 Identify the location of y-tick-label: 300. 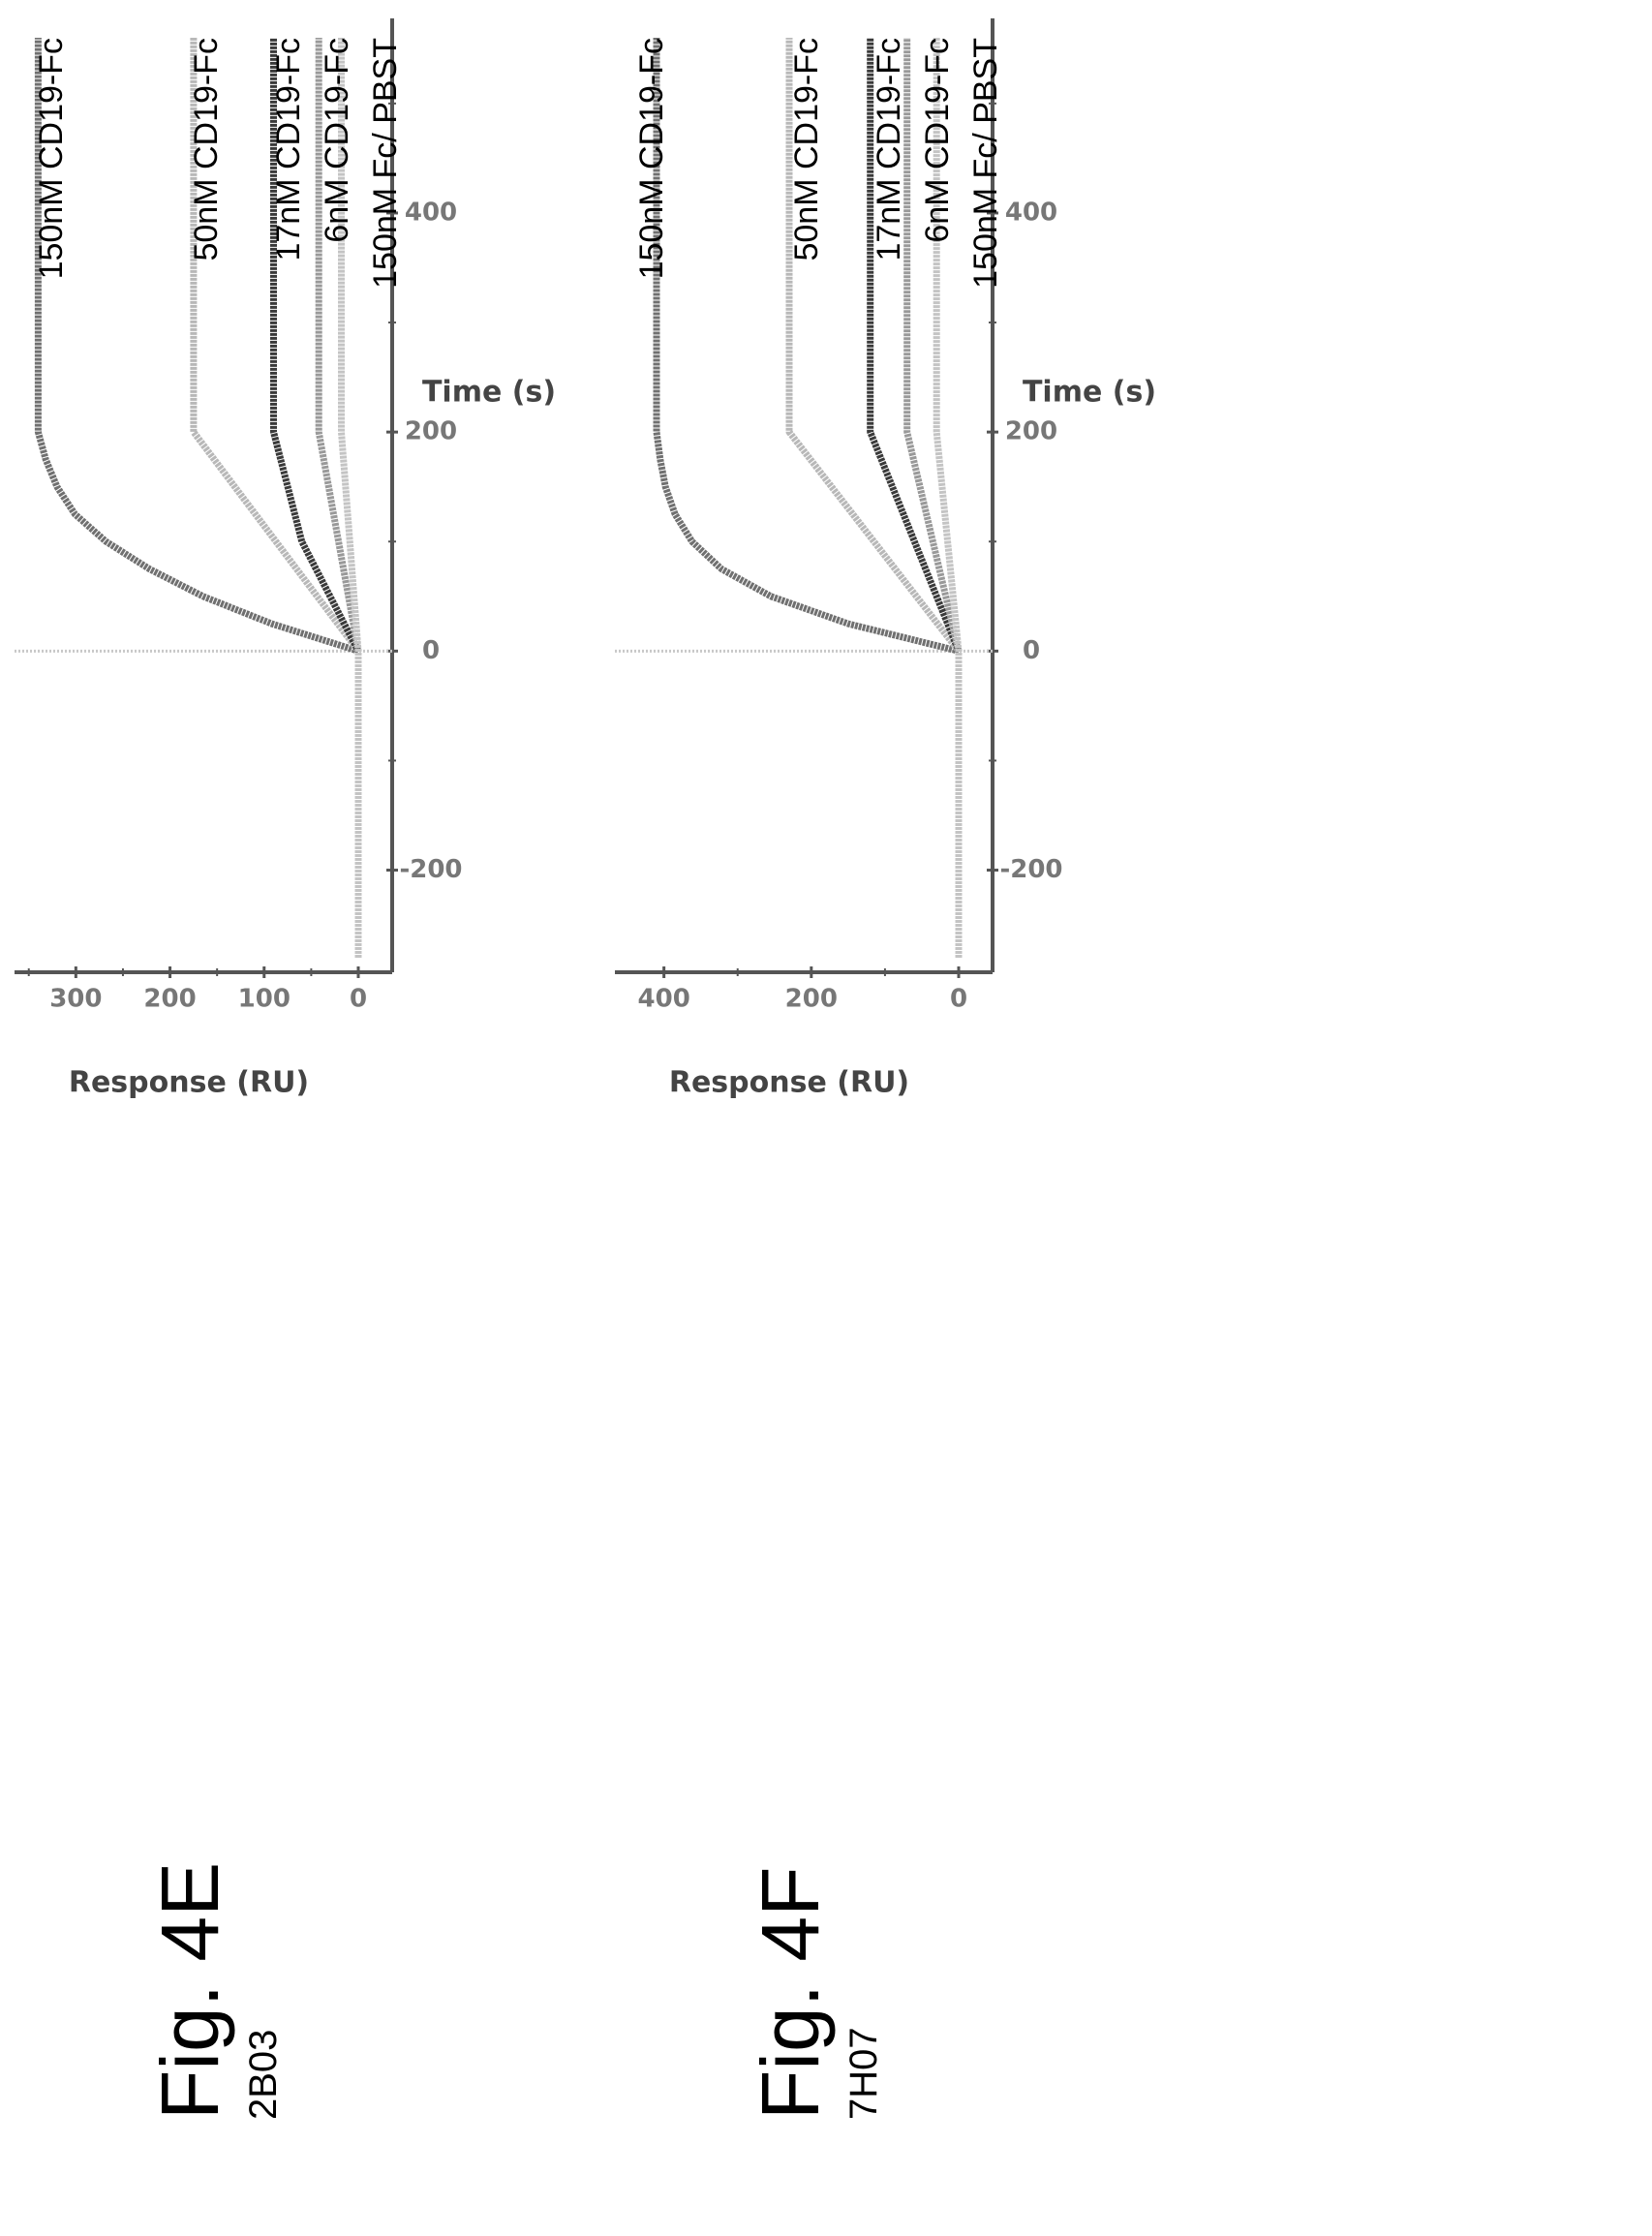
(75, 999).